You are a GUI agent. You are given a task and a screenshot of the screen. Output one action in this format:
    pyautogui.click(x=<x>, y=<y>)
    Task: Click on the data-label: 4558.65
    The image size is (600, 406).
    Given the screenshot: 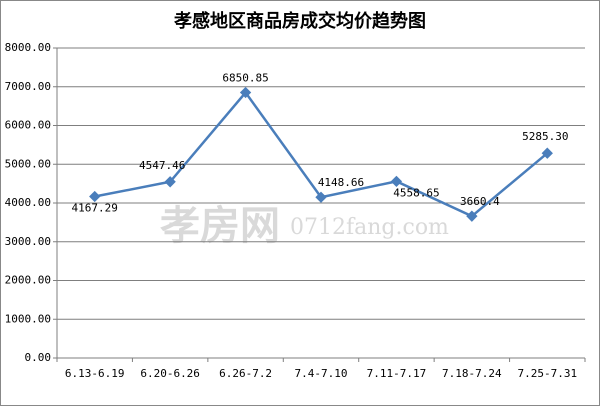 What is the action you would take?
    pyautogui.click(x=416, y=192)
    